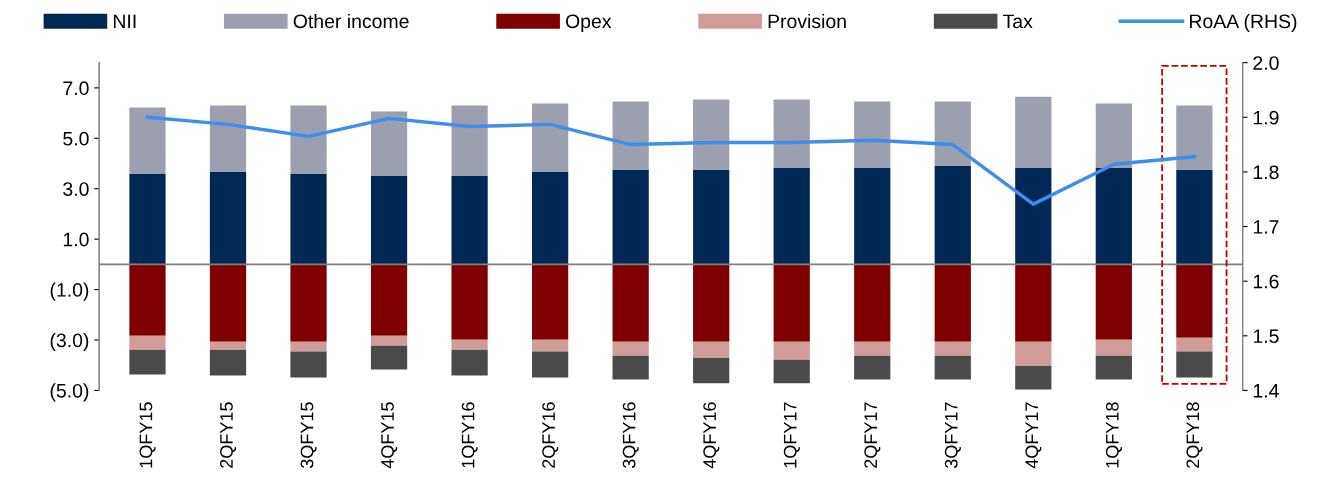 The width and height of the screenshot is (1322, 482). What do you see at coordinates (1266, 227) in the screenshot?
I see `y2-tick-label: 1.7` at bounding box center [1266, 227].